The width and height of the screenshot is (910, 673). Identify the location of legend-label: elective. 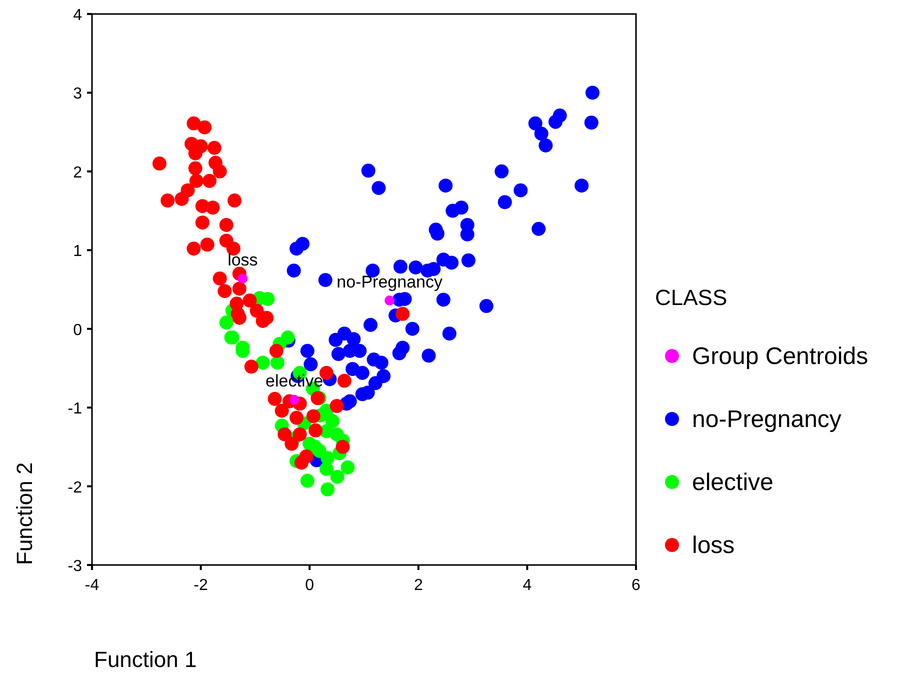
(733, 482).